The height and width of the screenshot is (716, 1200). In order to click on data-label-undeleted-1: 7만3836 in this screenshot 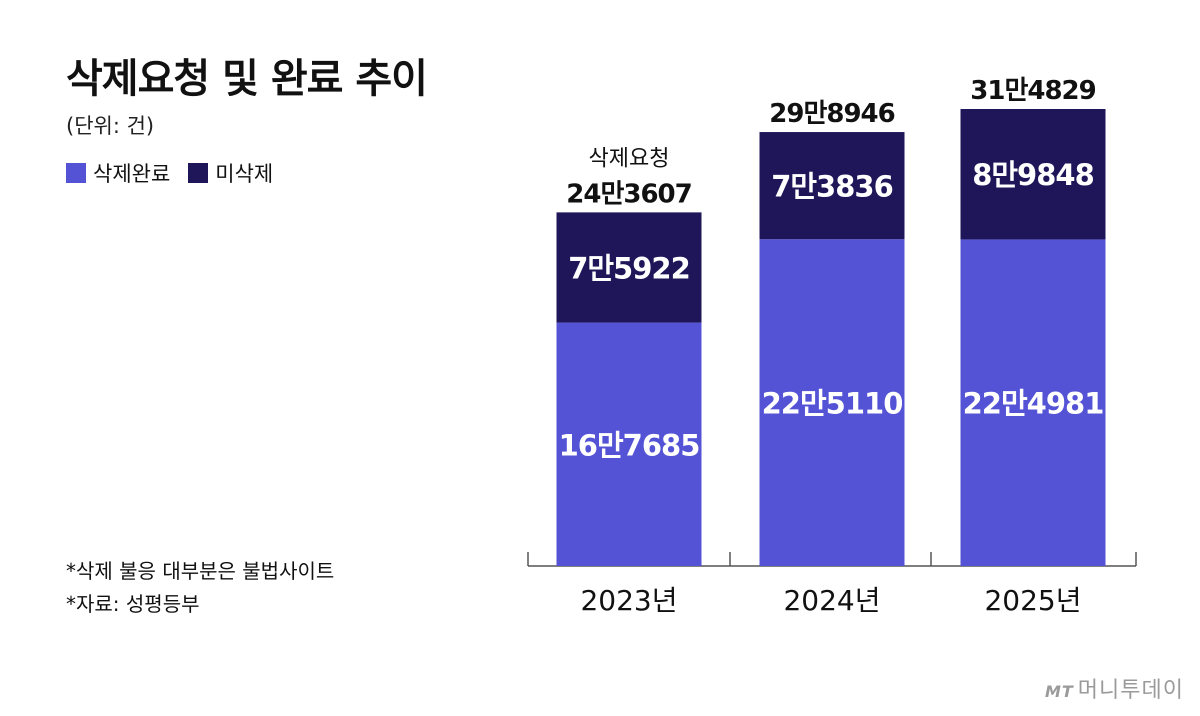, I will do `click(832, 187)`.